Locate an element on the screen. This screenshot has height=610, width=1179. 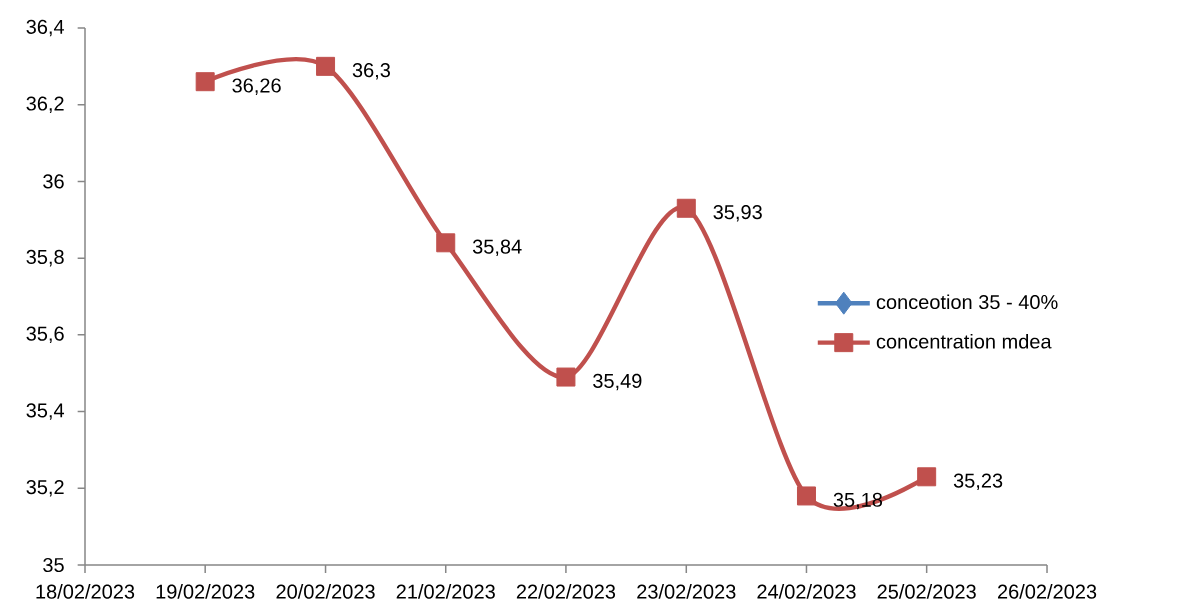
legend-label: conceotion 35 - 40% is located at coordinates (967, 302).